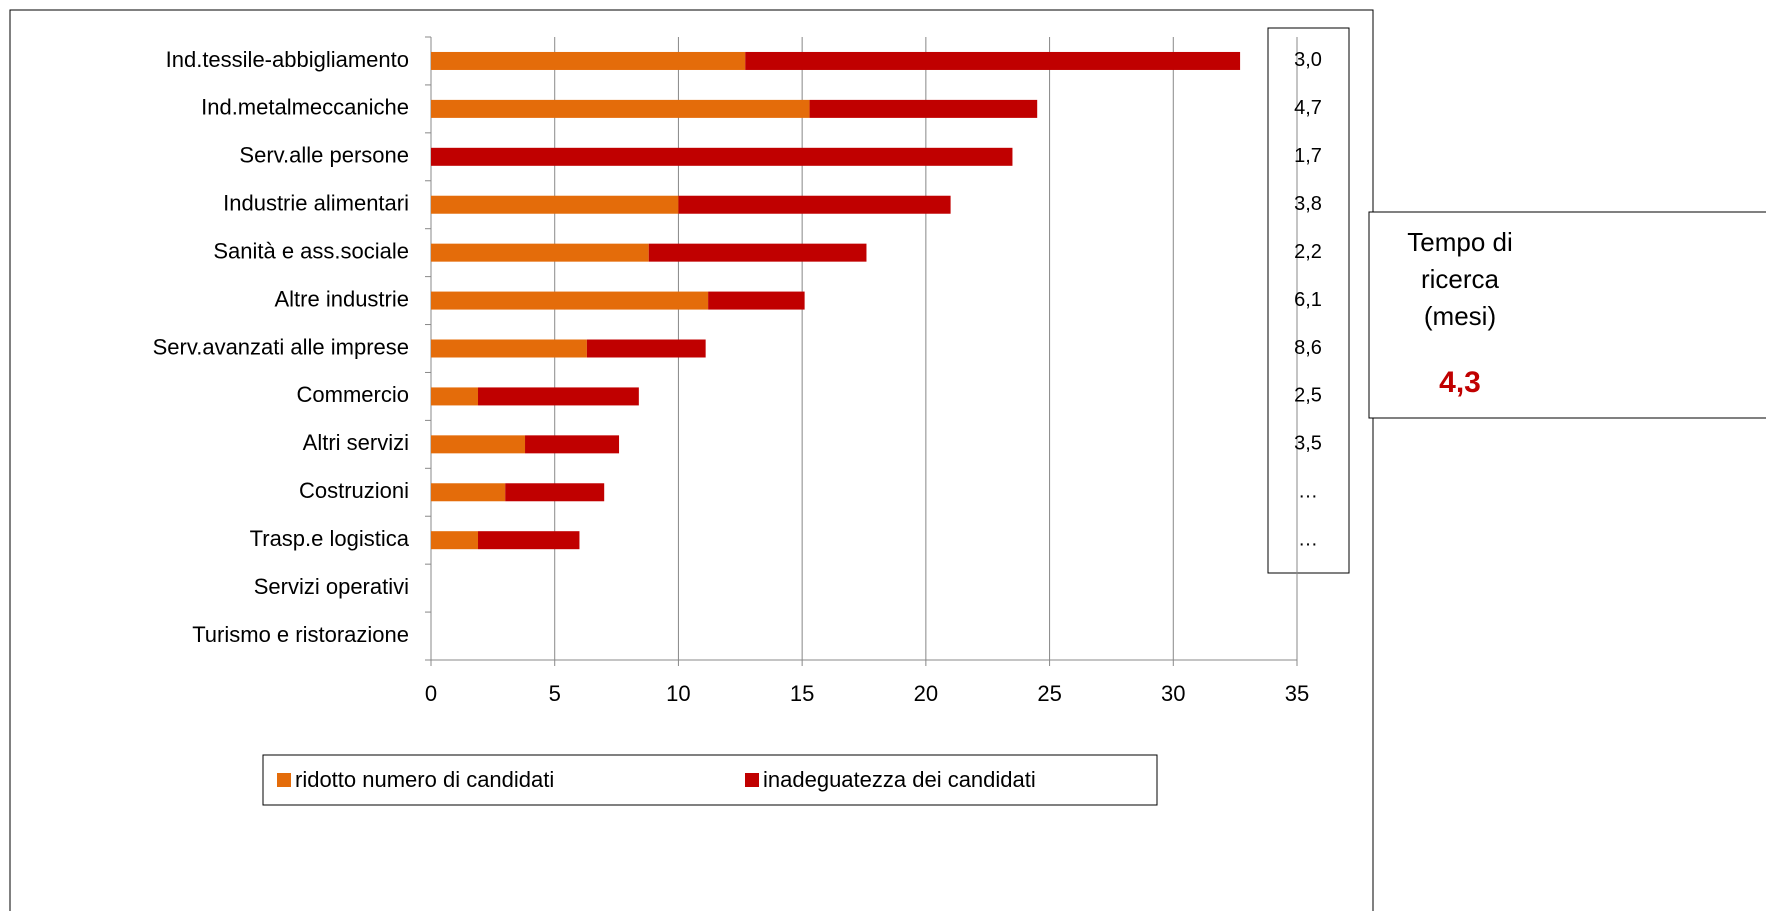 This screenshot has height=916, width=1766. Describe the element at coordinates (1308, 108) in the screenshot. I see `side-label: 4,7` at that location.